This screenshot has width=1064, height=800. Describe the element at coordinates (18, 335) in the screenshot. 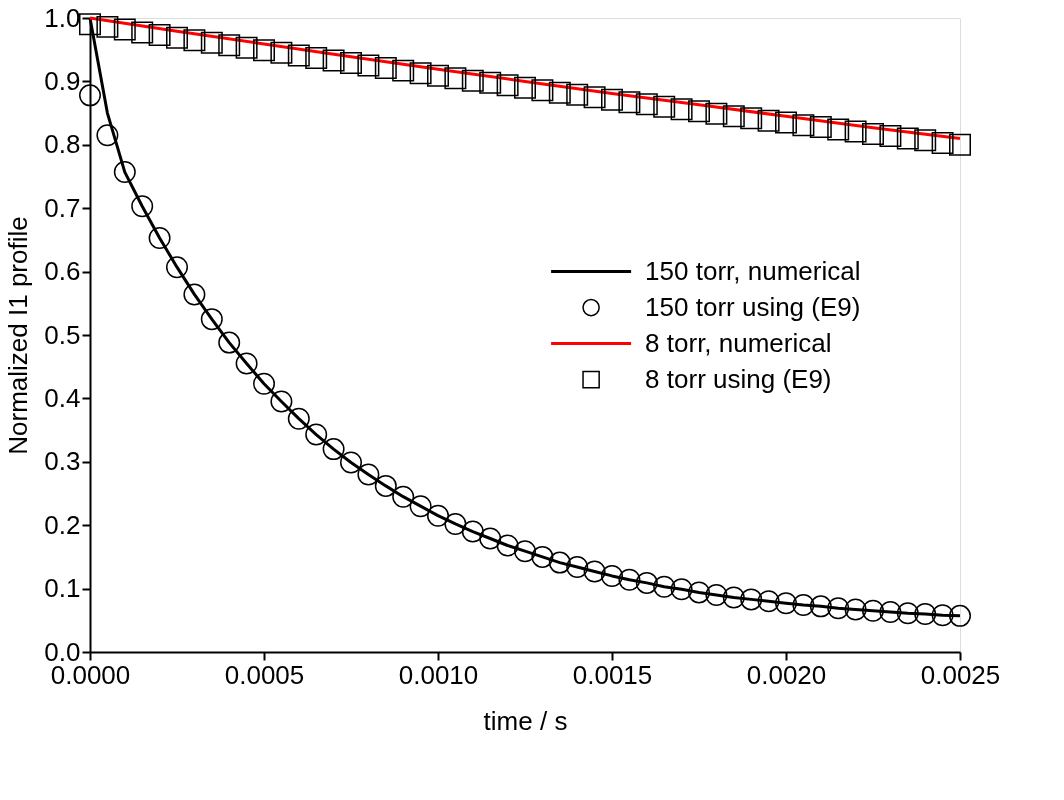

I see `y-axis-title: Normalized I1 profile` at that location.